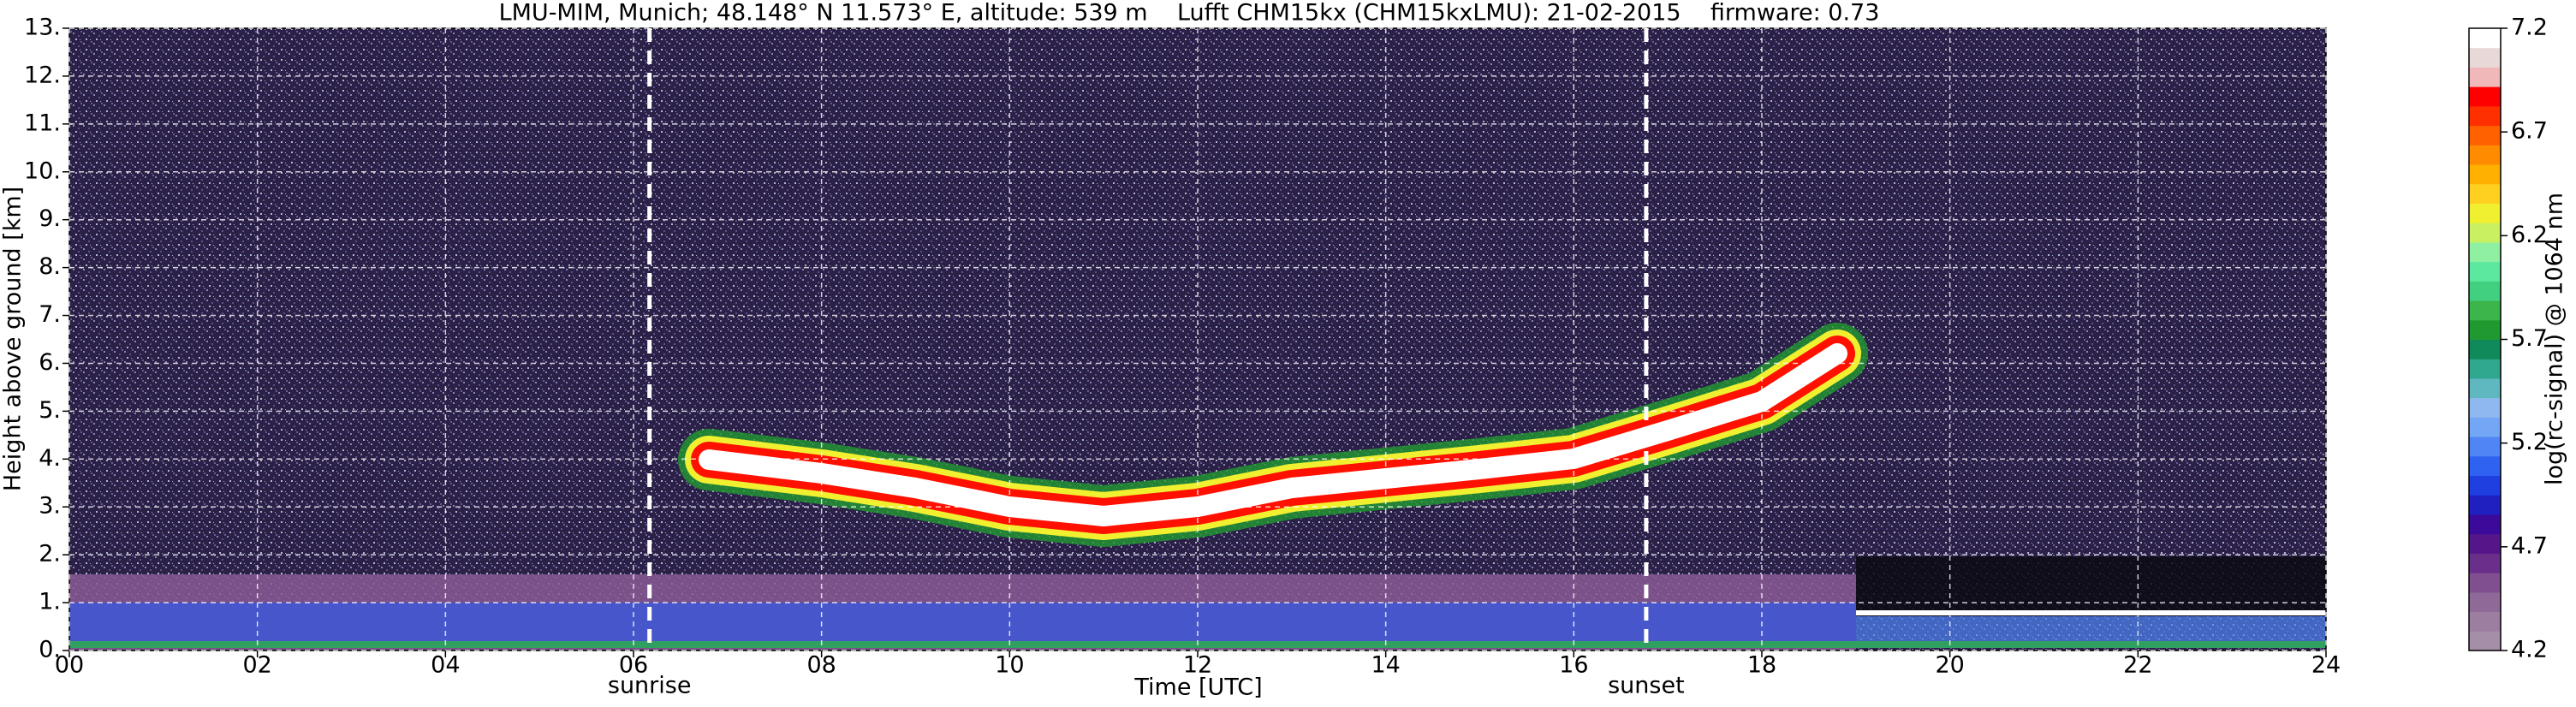 This screenshot has width=2576, height=707. I want to click on colorbar-tick-label: 7.2, so click(2530, 28).